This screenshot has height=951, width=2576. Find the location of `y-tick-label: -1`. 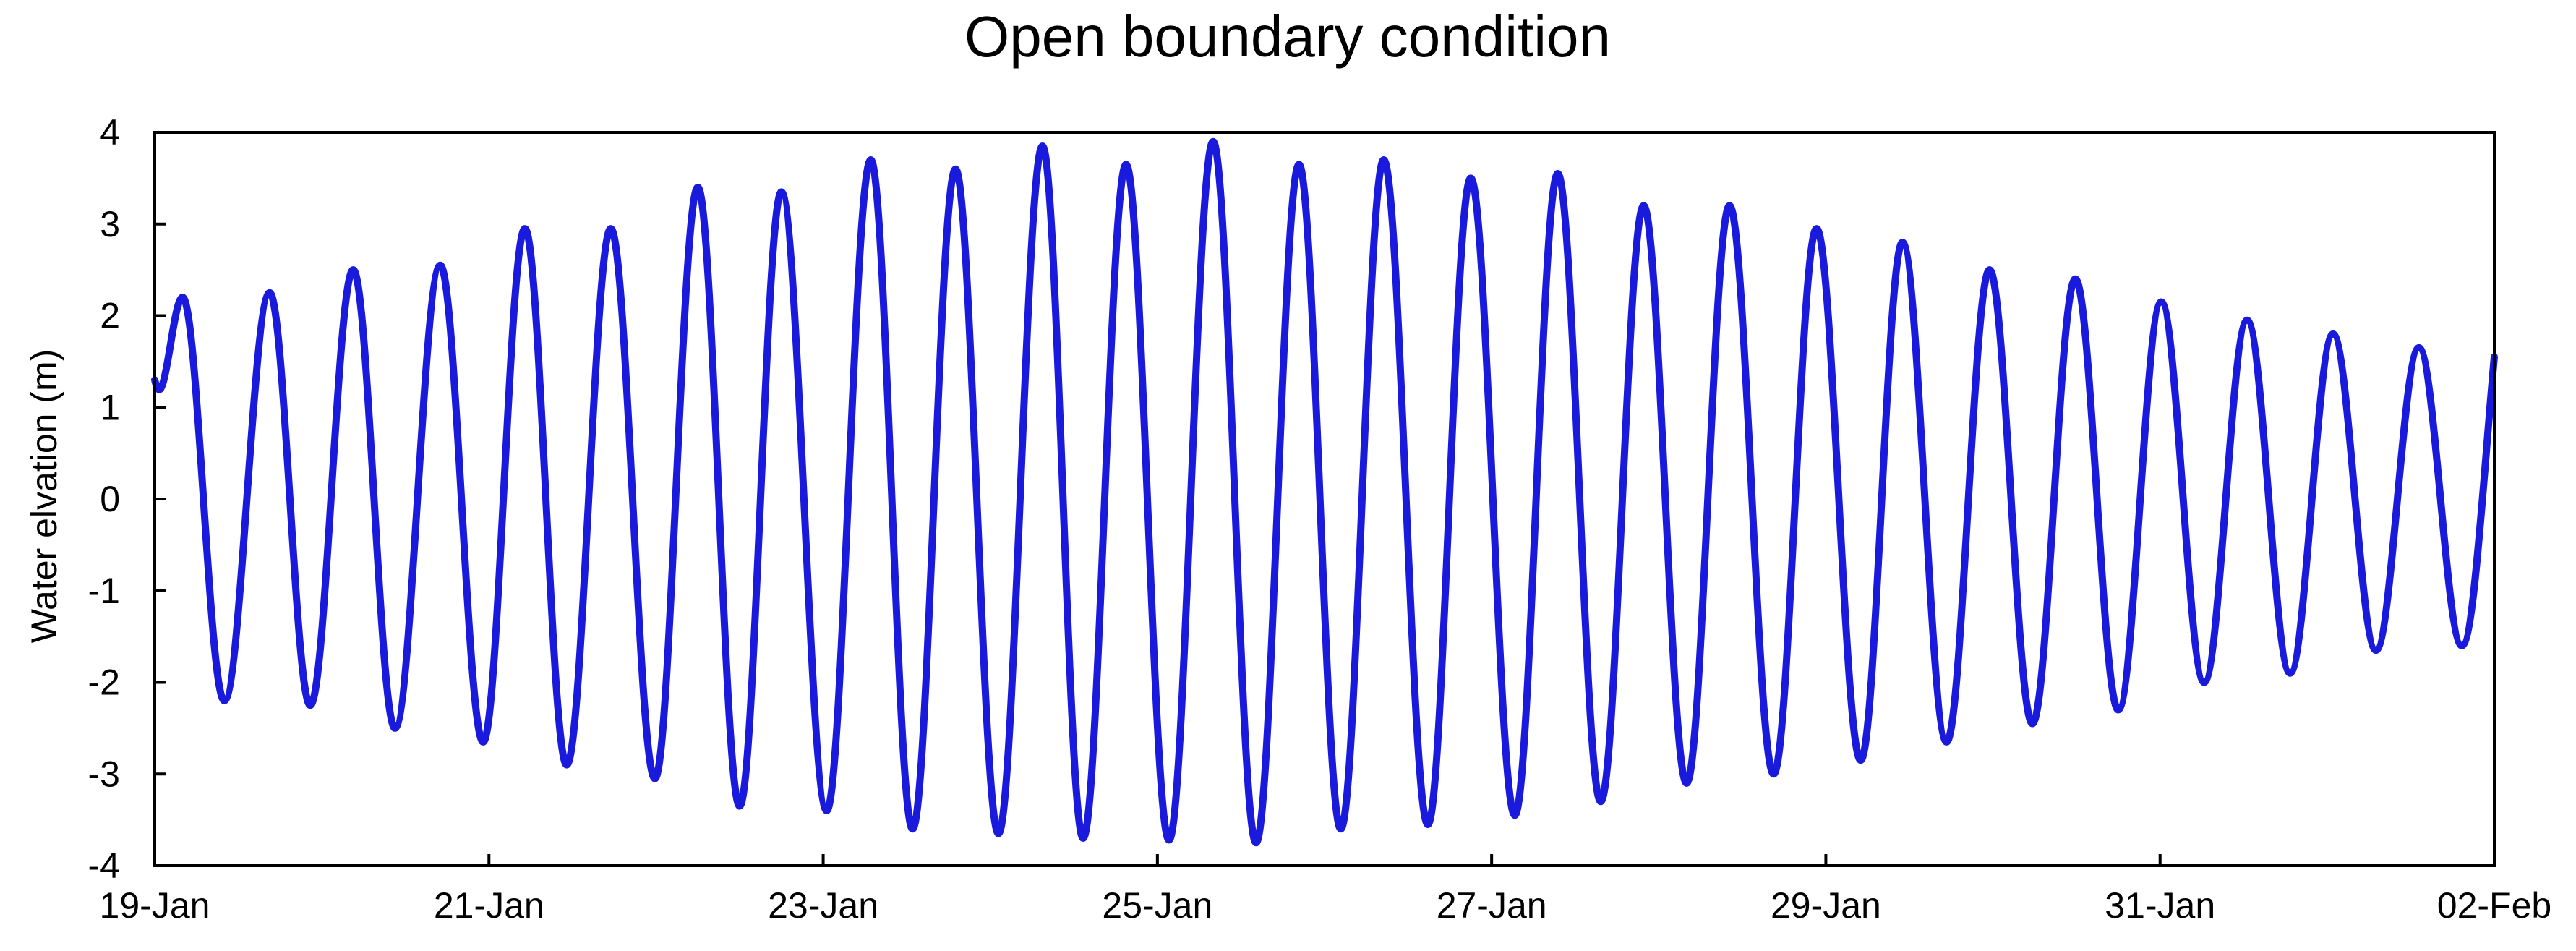

y-tick-label: -1 is located at coordinates (104, 591).